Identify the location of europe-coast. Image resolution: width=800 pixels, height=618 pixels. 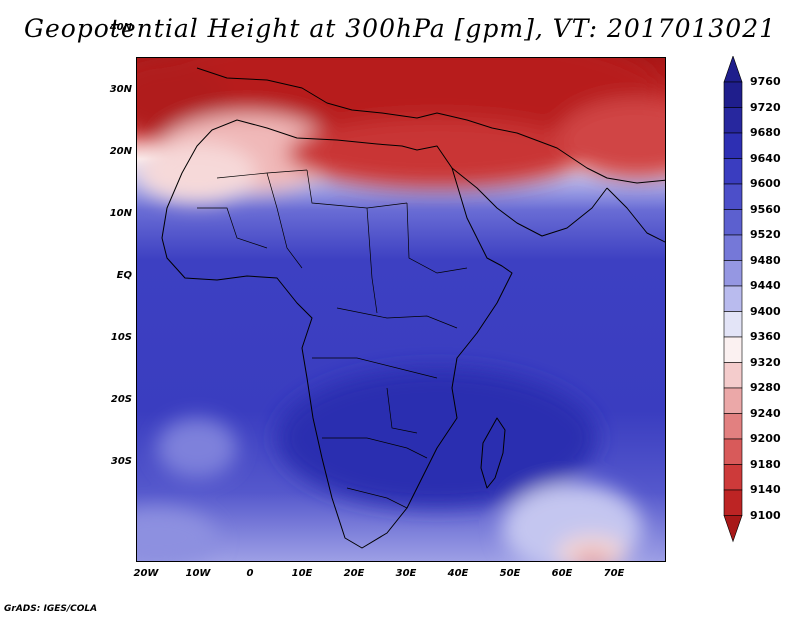
(430, 125).